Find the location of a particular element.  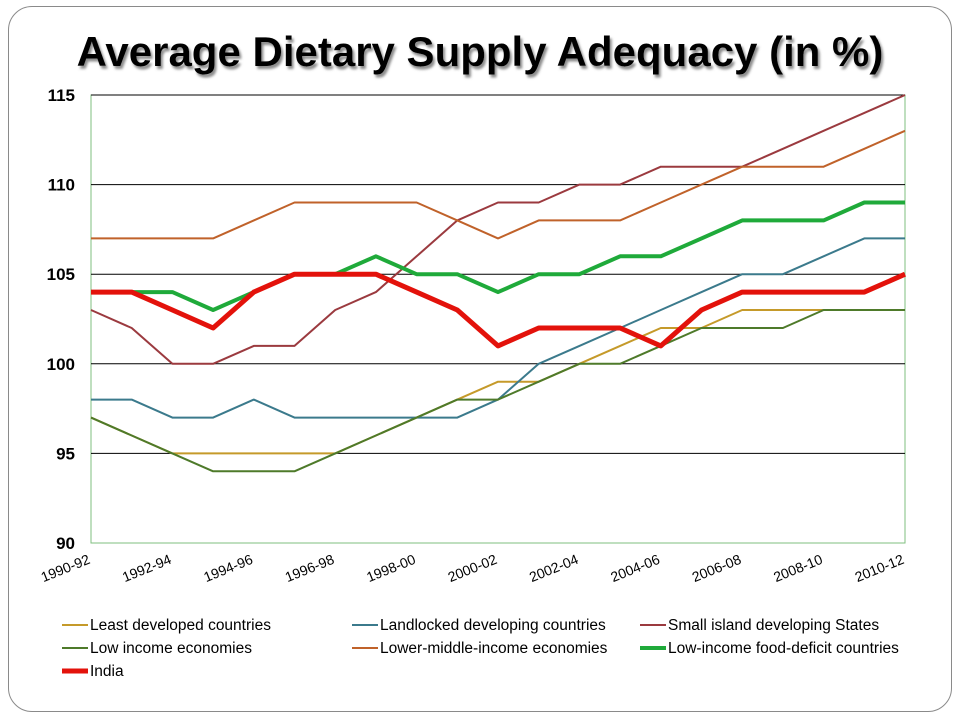

y-tick-label: 100 is located at coordinates (61, 364).